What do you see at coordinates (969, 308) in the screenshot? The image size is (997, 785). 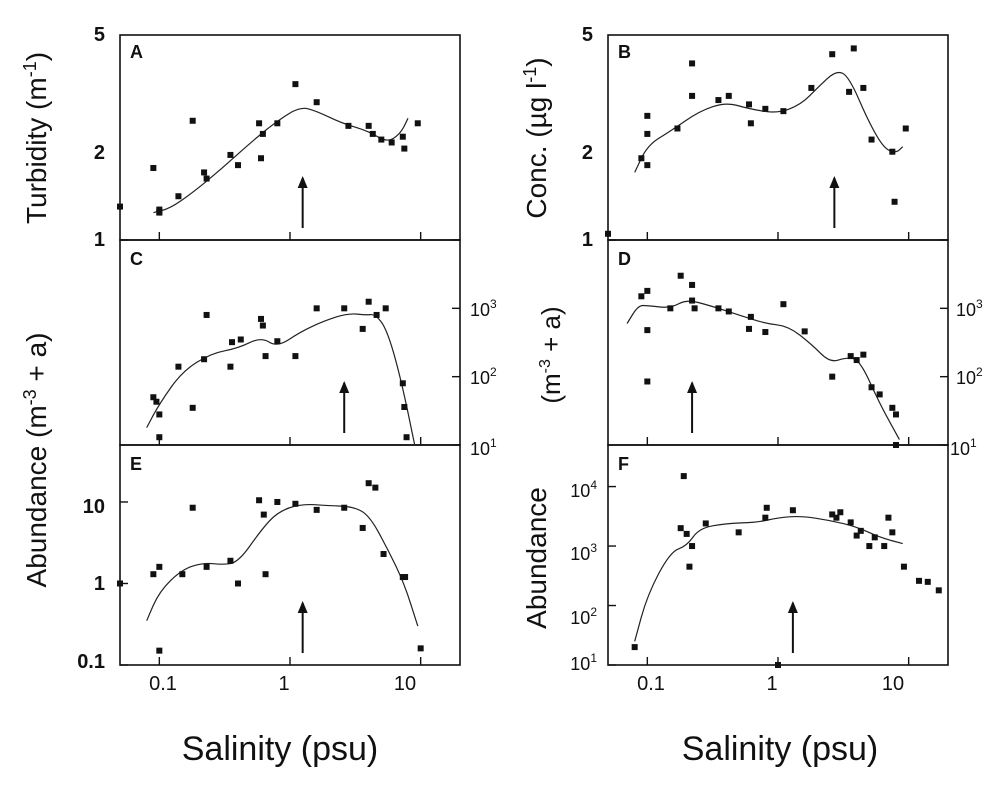 I see `y2tick-d-3: 103` at bounding box center [969, 308].